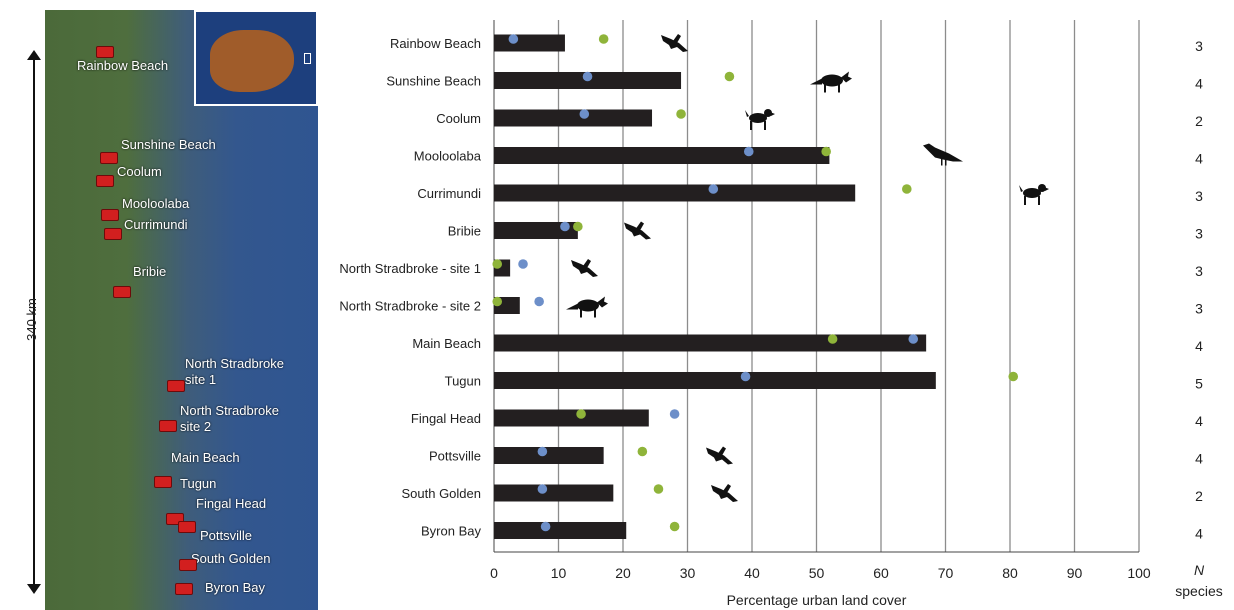  What do you see at coordinates (231, 558) in the screenshot?
I see `map-label-south-golden: South Golden` at bounding box center [231, 558].